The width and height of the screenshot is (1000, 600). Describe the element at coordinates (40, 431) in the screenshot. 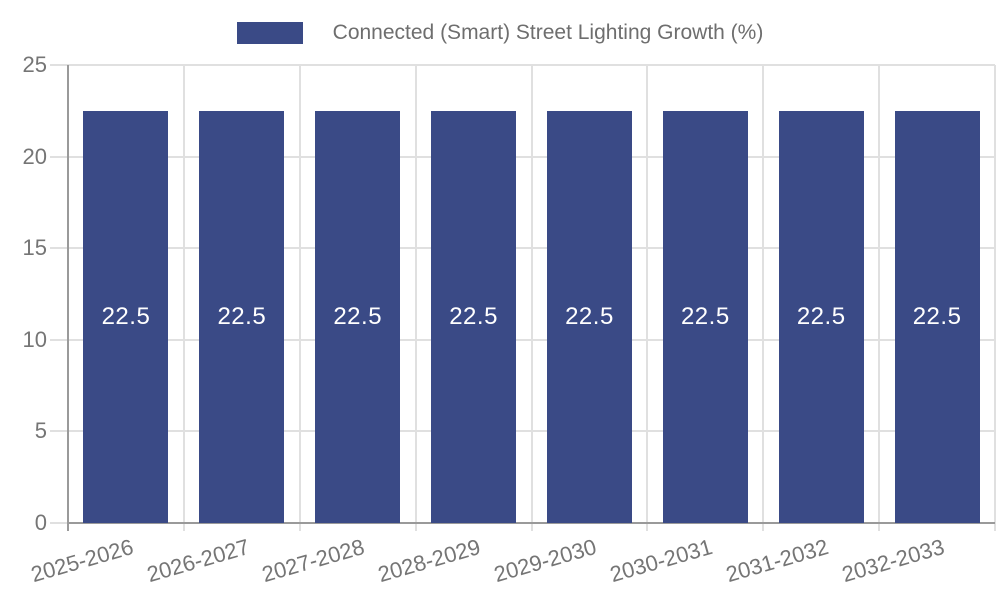

I see `y-axis-tick-label: 5` at that location.